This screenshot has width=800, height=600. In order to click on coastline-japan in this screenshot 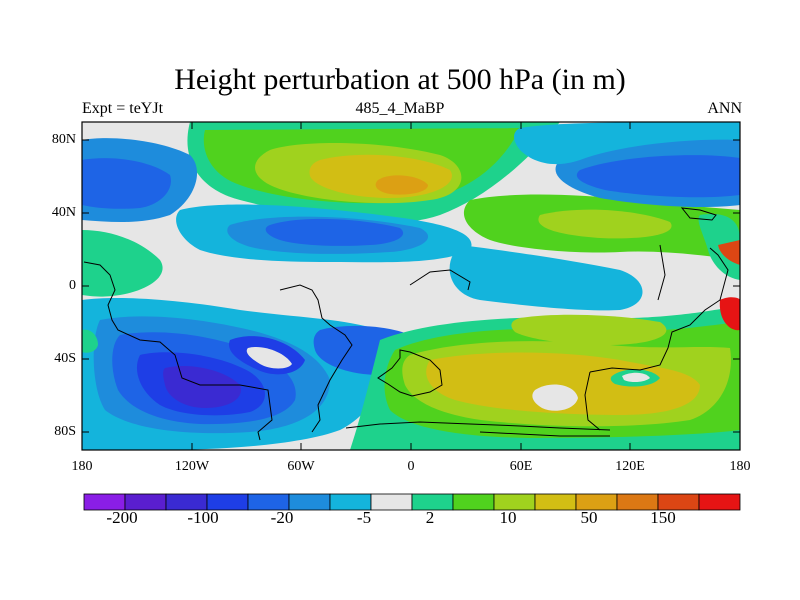, I will do `click(698, 214)`.